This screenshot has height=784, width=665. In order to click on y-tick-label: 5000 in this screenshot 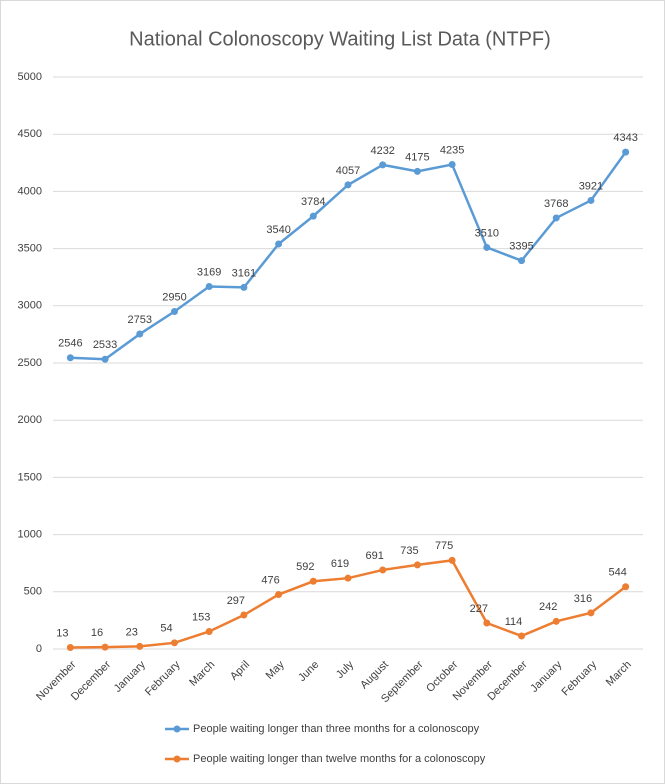, I will do `click(30, 77)`.